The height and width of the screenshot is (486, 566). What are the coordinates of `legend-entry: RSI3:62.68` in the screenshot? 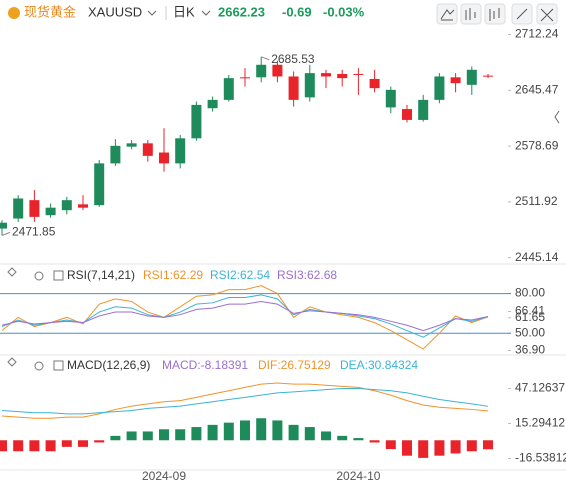 It's located at (307, 275).